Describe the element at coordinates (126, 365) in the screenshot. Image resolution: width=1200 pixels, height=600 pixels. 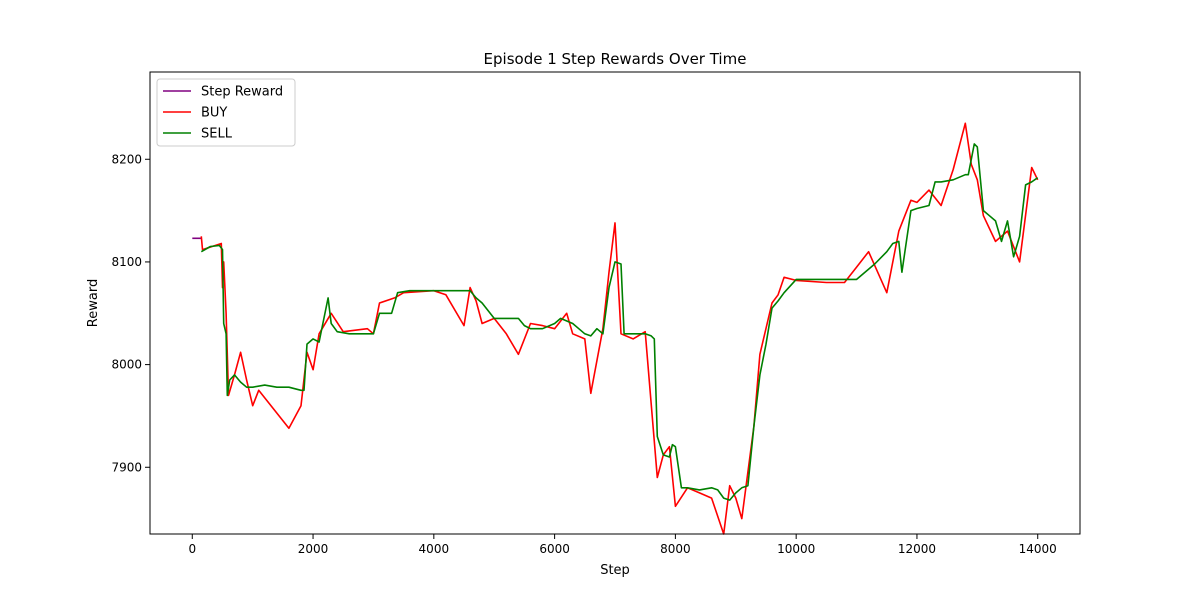
I see `y-tick-label: 8000` at that location.